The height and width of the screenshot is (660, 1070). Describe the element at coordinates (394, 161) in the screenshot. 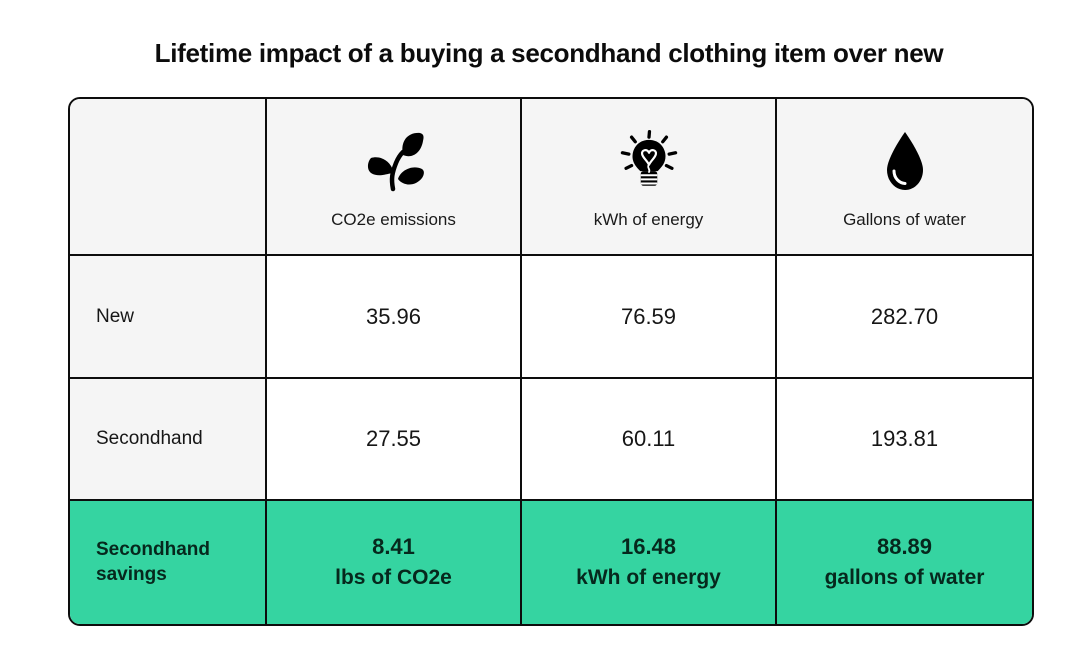

I see `plant-icon` at that location.